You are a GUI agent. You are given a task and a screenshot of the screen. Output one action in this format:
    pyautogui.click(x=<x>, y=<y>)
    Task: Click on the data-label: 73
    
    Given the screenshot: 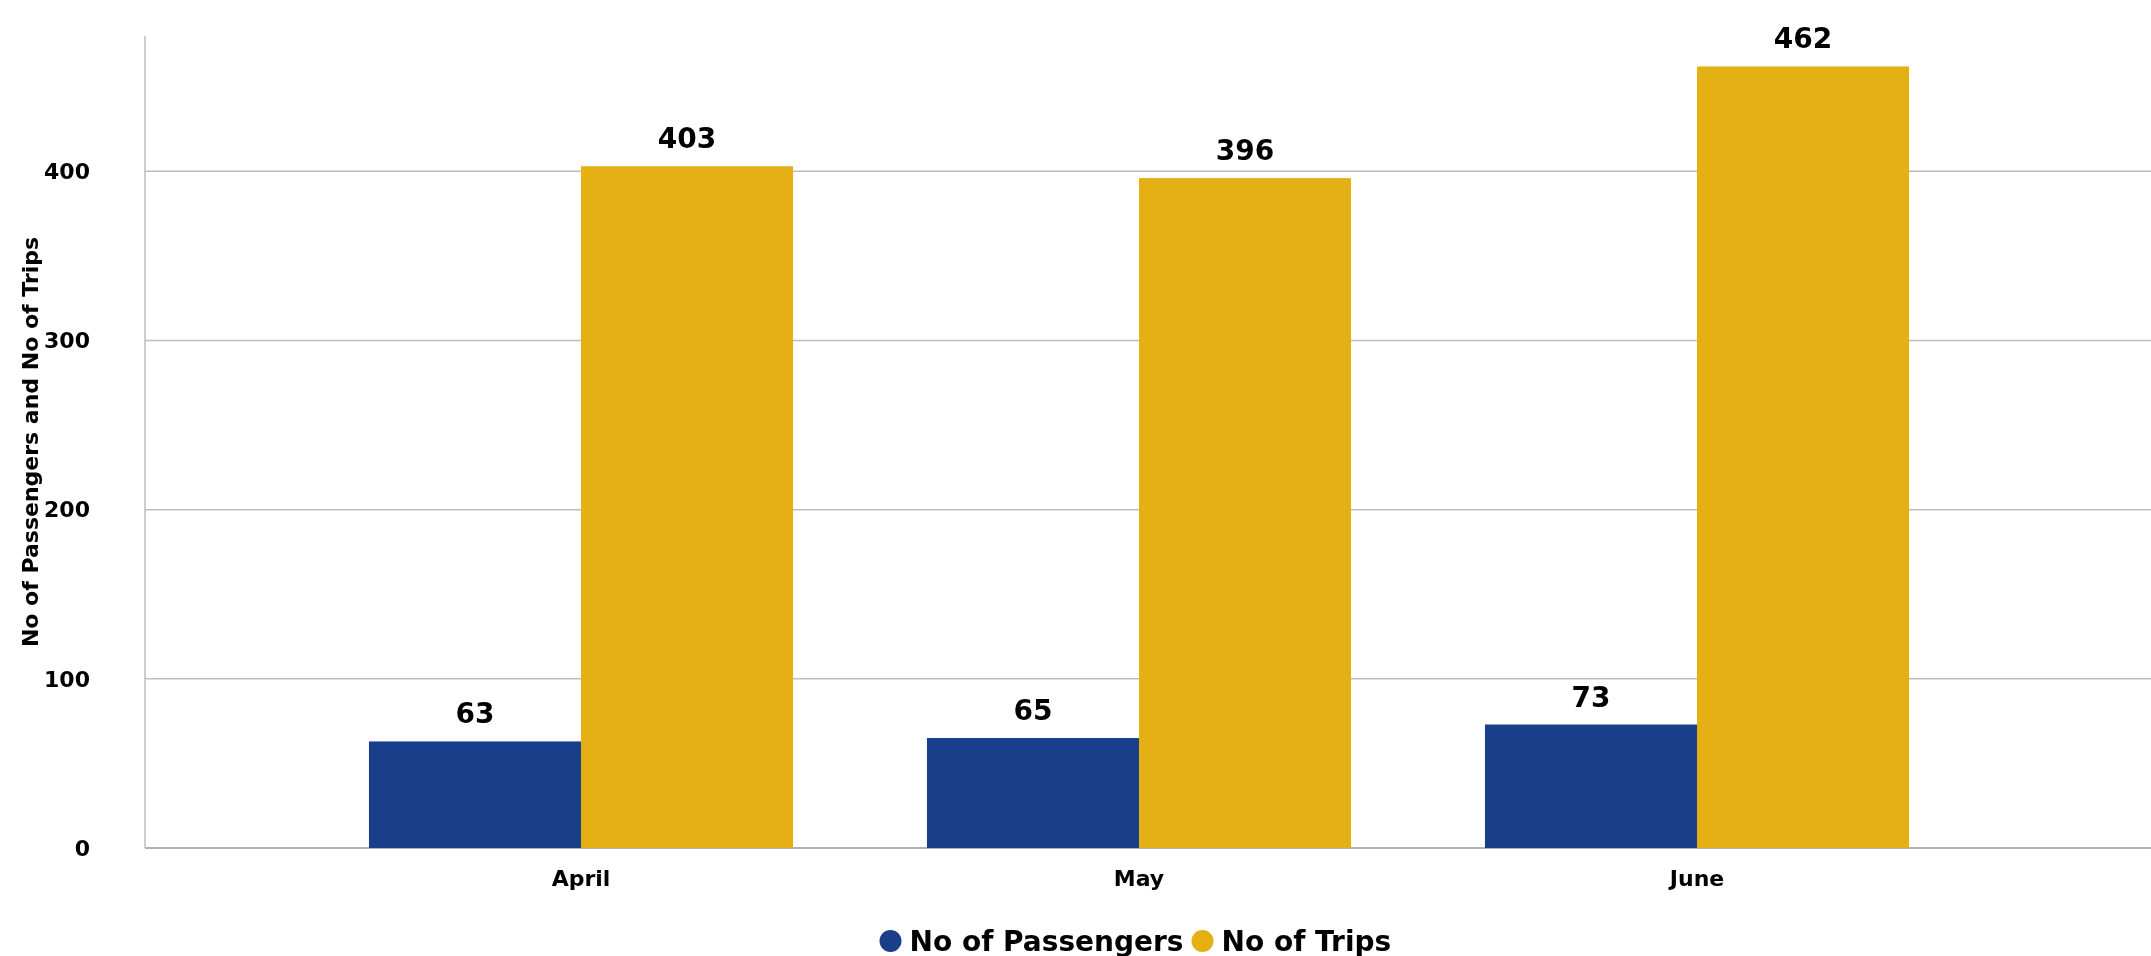 What is the action you would take?
    pyautogui.click(x=1591, y=697)
    